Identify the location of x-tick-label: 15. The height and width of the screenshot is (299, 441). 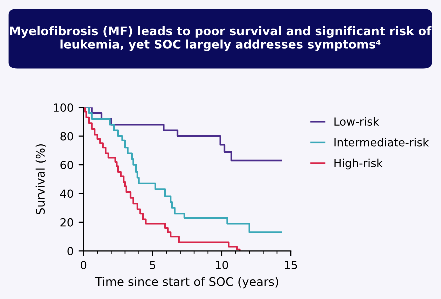
(291, 265).